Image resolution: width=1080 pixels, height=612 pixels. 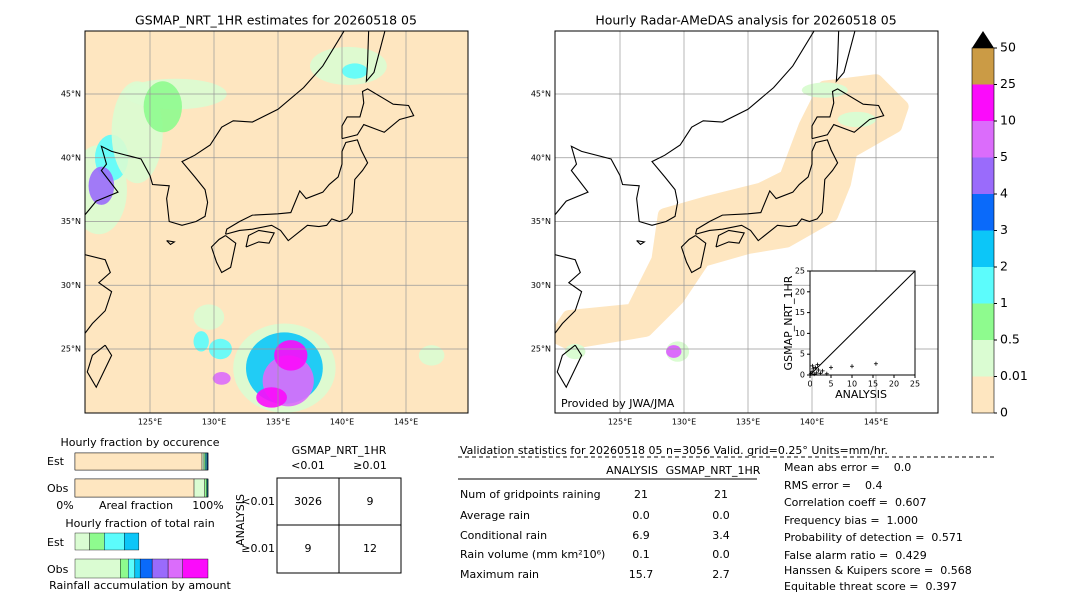 I want to click on lat-label: 25°N, so click(x=541, y=349).